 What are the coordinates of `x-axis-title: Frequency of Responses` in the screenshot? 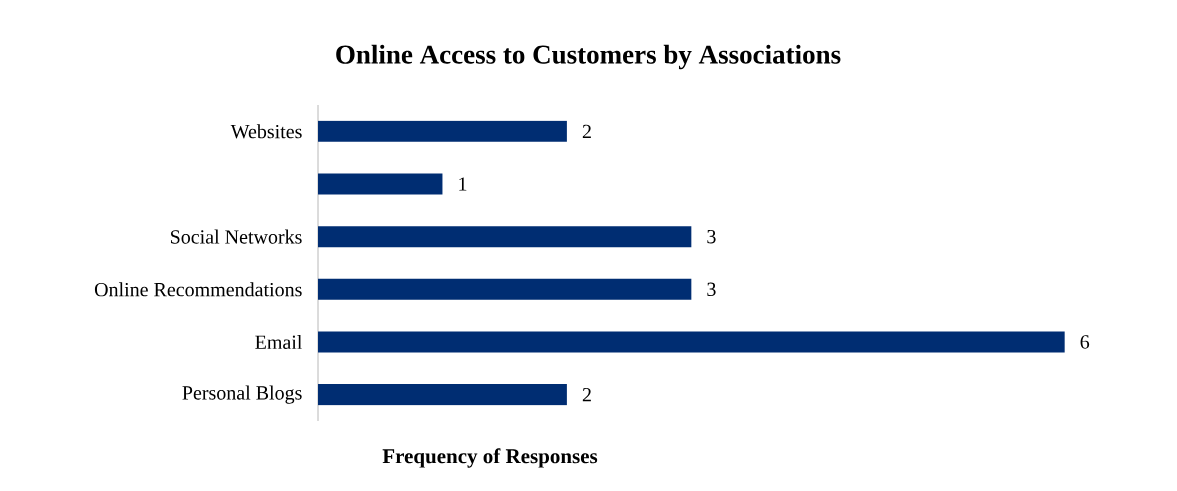 It's located at (490, 458).